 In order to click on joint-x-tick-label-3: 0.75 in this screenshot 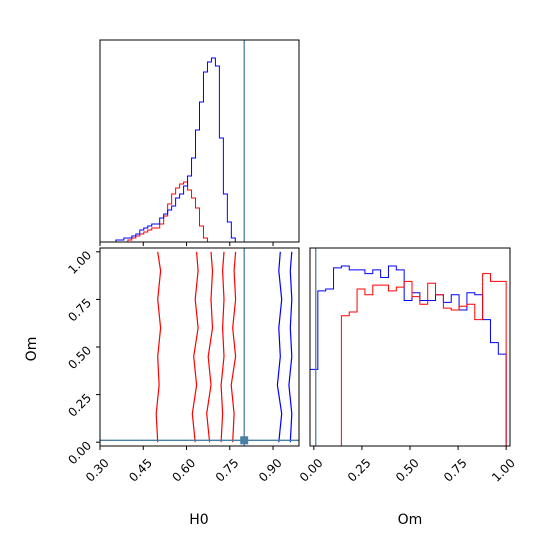, I will do `click(227, 470)`.